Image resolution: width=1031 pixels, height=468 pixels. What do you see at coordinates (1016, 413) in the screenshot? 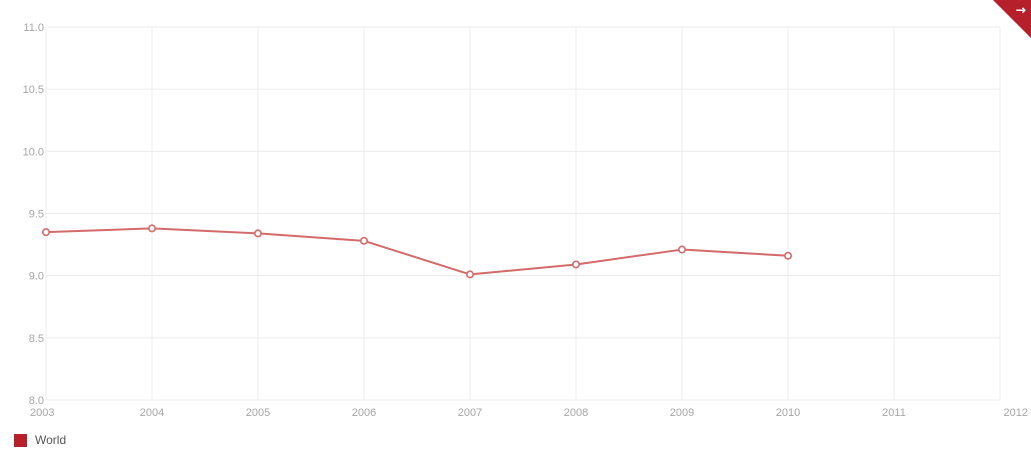
I see `x-tick-label: 2012` at bounding box center [1016, 413].